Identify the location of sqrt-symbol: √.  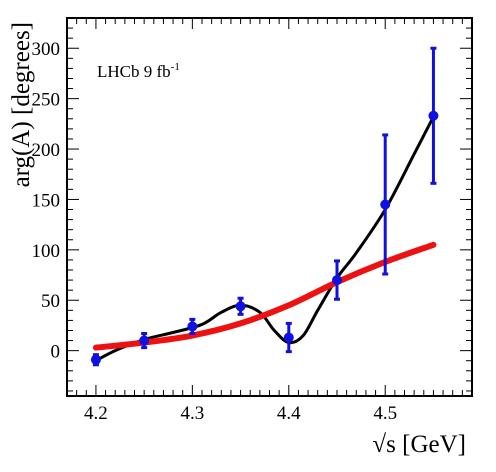
(379, 444).